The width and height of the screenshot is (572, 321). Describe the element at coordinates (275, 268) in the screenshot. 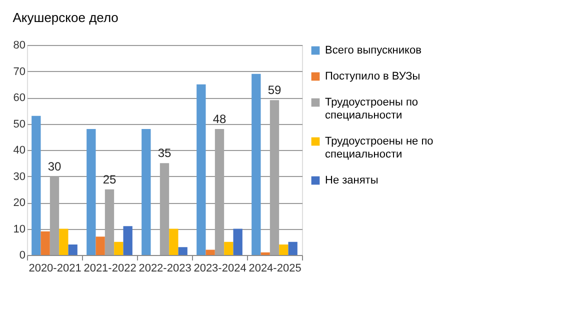

I see `x-tick-label: 2024-2025` at that location.